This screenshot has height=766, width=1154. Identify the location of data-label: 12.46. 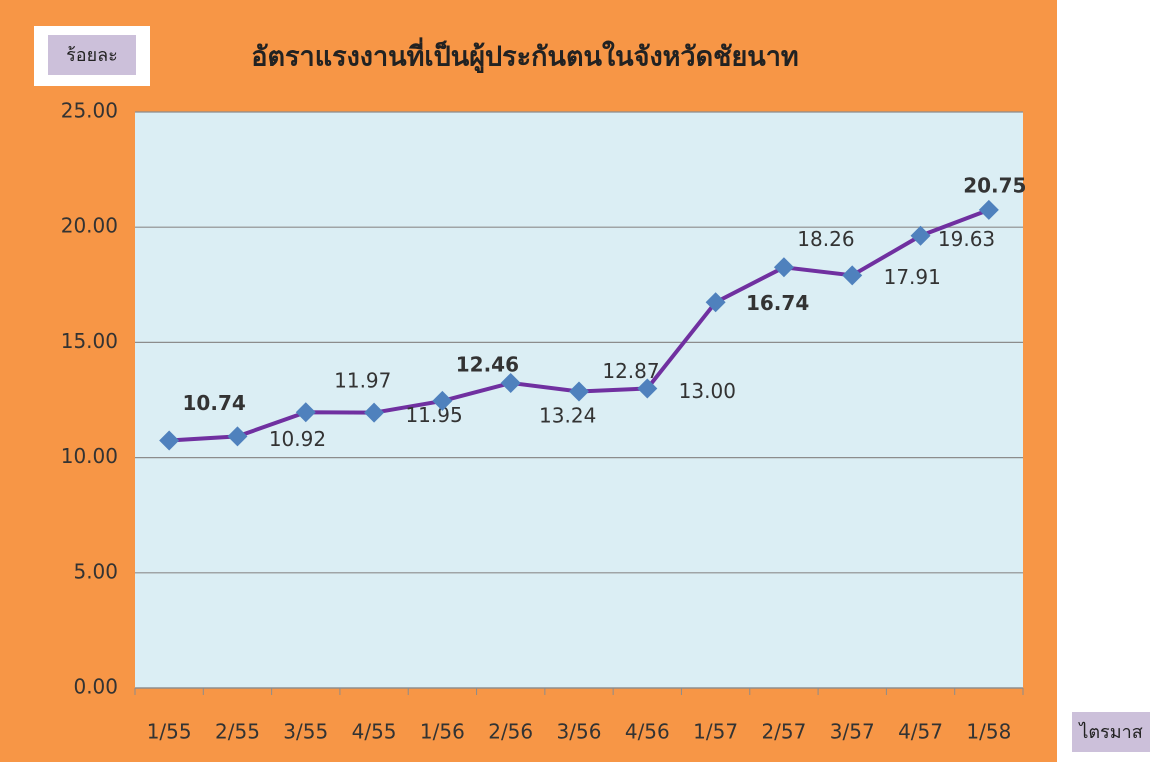
(487, 364).